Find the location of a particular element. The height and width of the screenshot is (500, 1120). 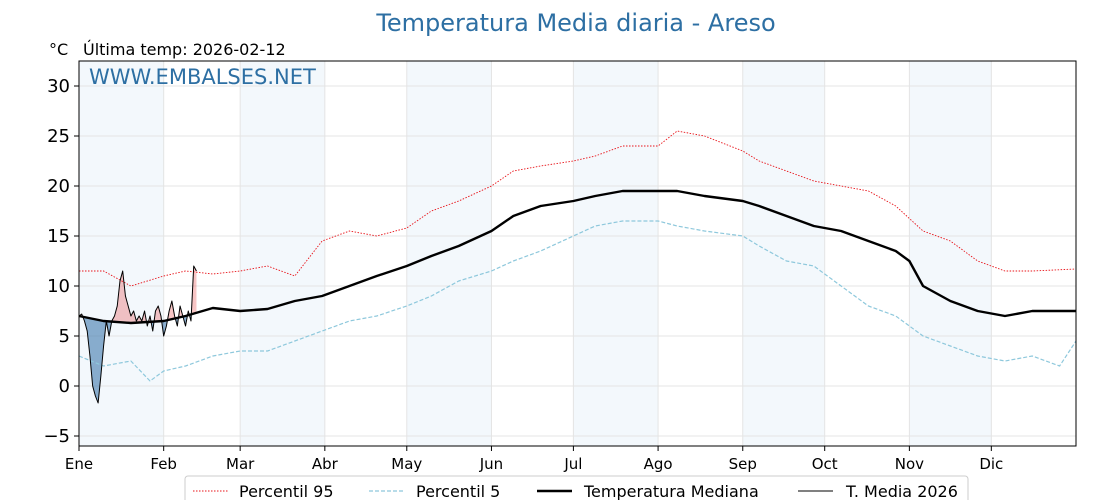

series-line-2026 is located at coordinates (137, 334).